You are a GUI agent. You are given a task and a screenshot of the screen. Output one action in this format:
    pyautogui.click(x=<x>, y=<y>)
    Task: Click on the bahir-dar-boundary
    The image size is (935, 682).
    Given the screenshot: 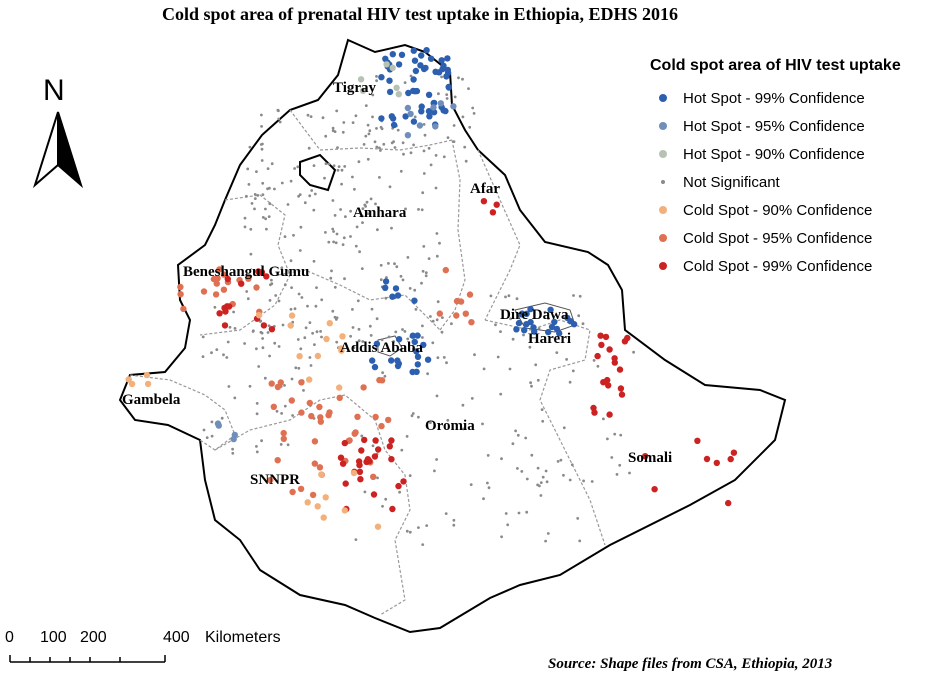 What is the action you would take?
    pyautogui.click(x=318, y=172)
    